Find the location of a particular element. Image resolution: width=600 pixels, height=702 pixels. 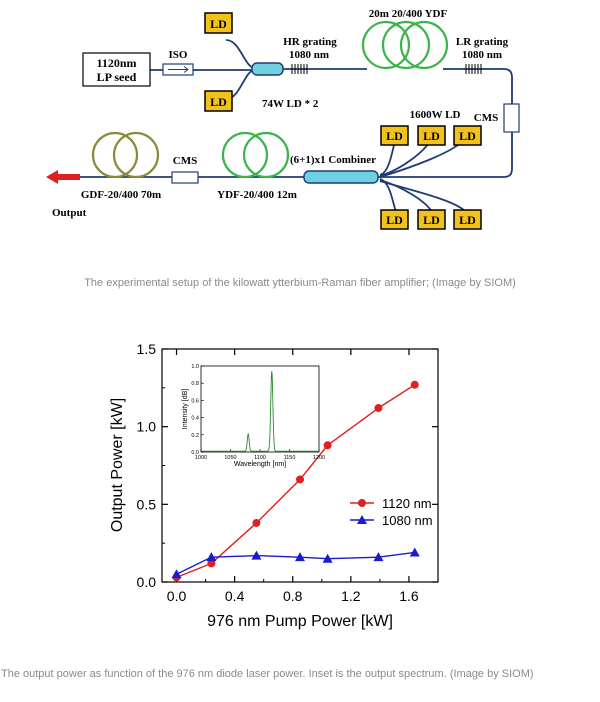

seed-type: LP seed is located at coordinates (117, 77).